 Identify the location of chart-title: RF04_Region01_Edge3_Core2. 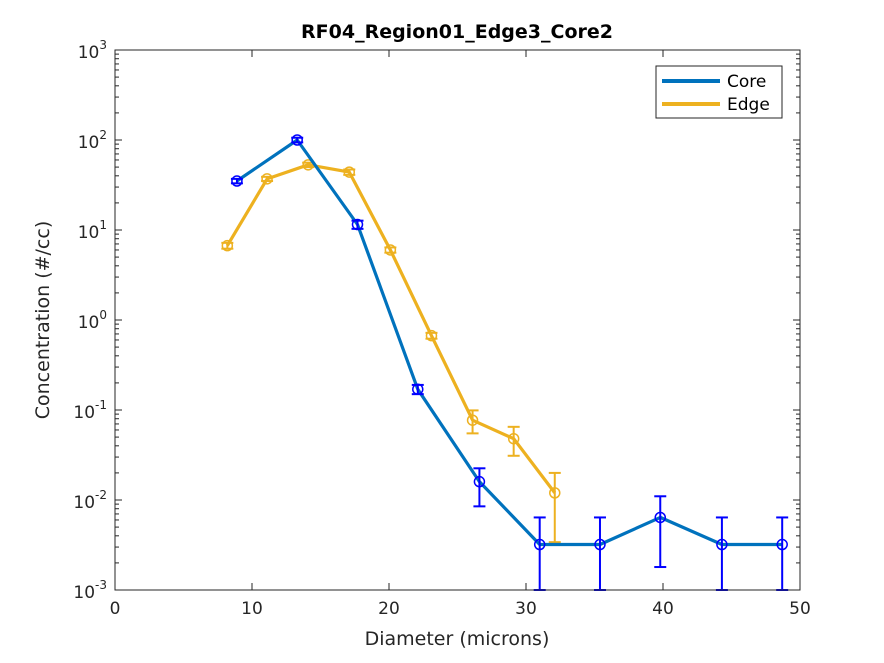
(457, 32).